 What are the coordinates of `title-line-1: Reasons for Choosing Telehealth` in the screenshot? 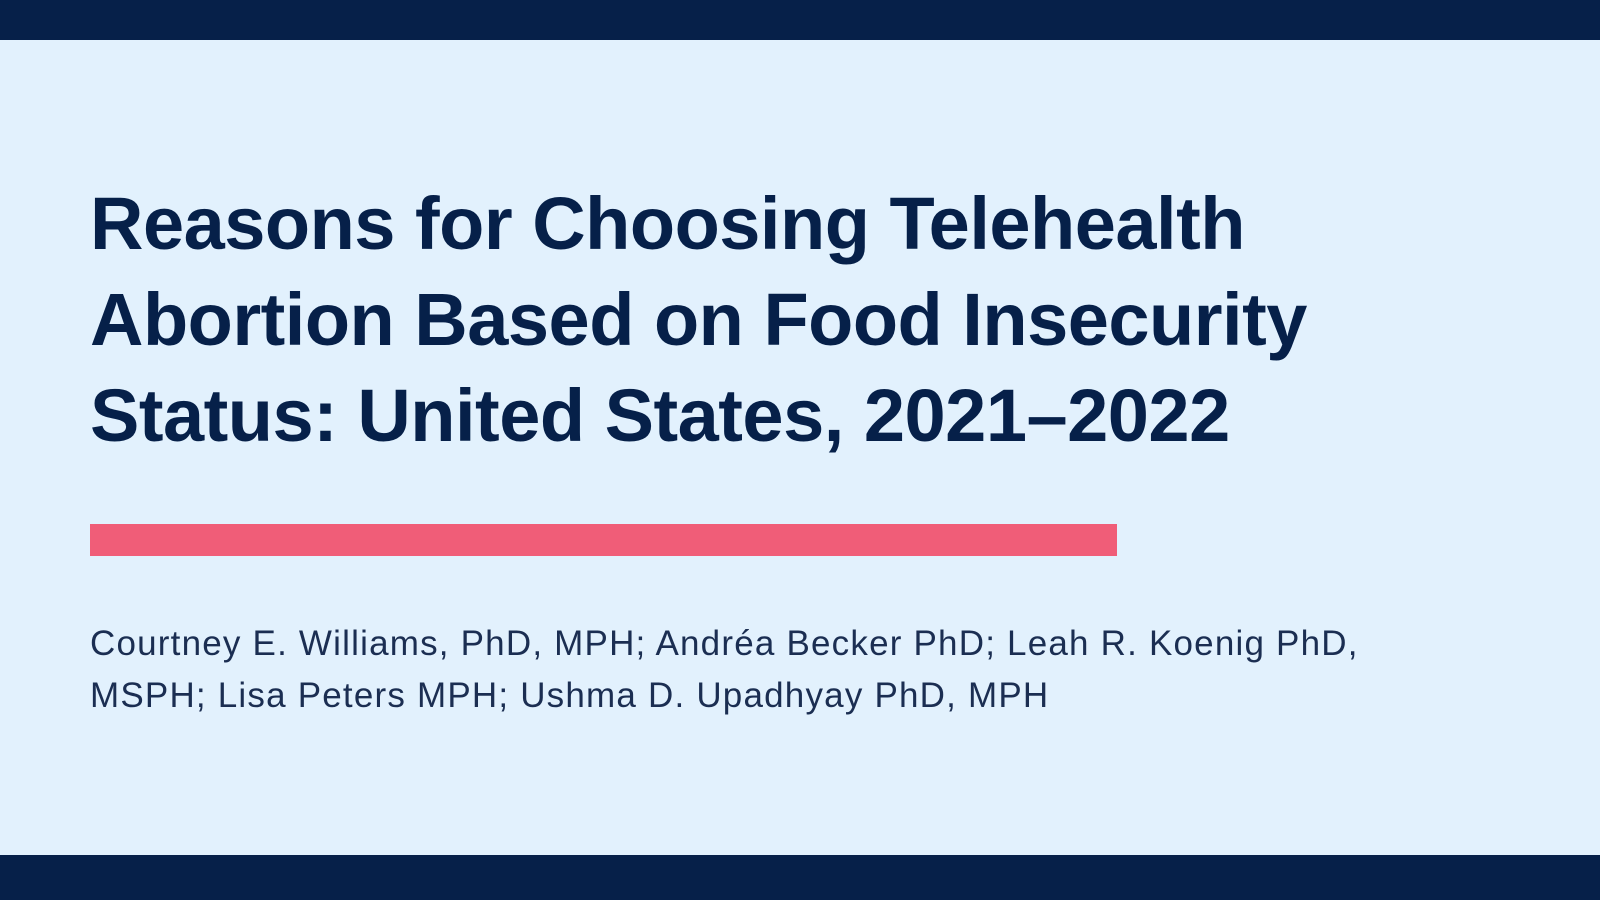 It's located at (667, 223).